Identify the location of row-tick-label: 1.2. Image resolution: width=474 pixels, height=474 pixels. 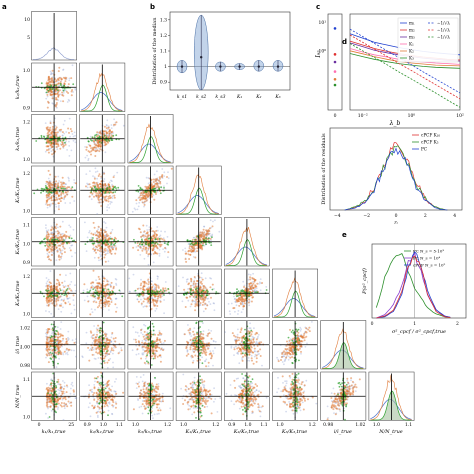
(26, 277).